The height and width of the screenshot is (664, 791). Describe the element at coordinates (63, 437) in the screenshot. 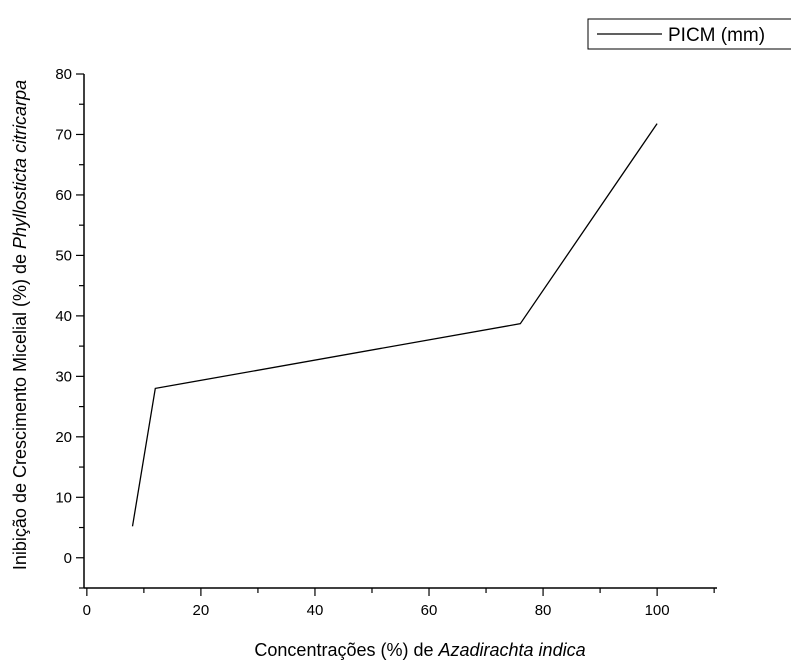

I see `y-tick-label: 20` at that location.